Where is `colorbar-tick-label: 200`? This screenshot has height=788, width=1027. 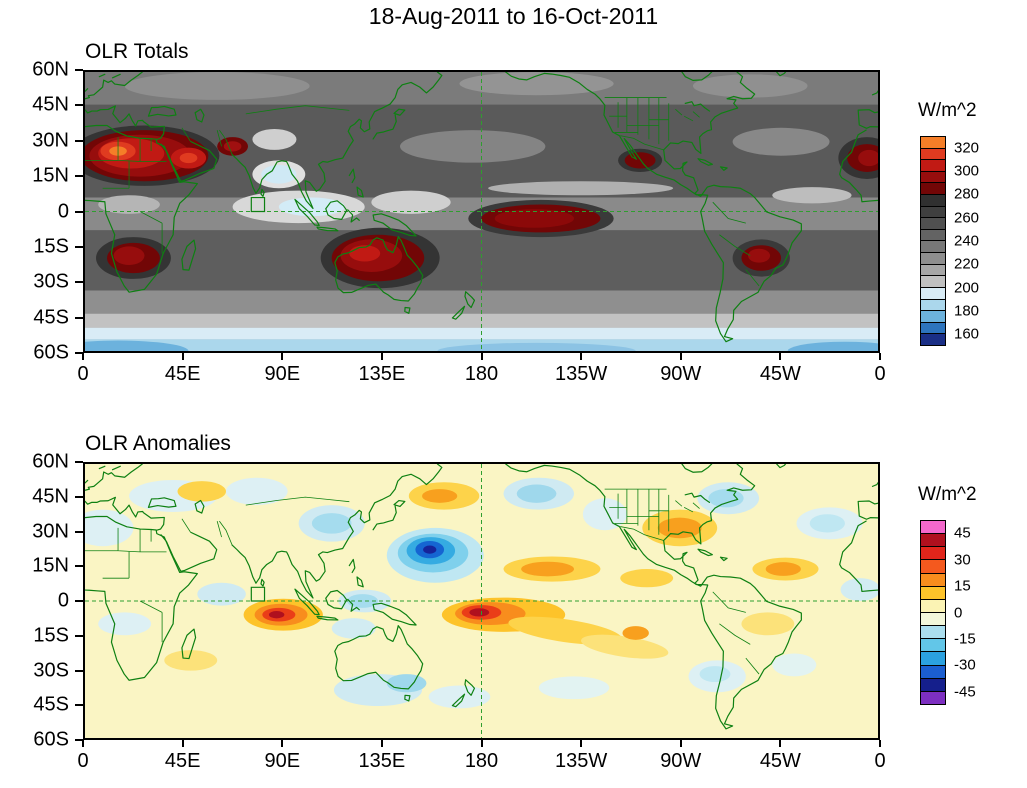
colorbar-tick-label: 200 is located at coordinates (967, 288).